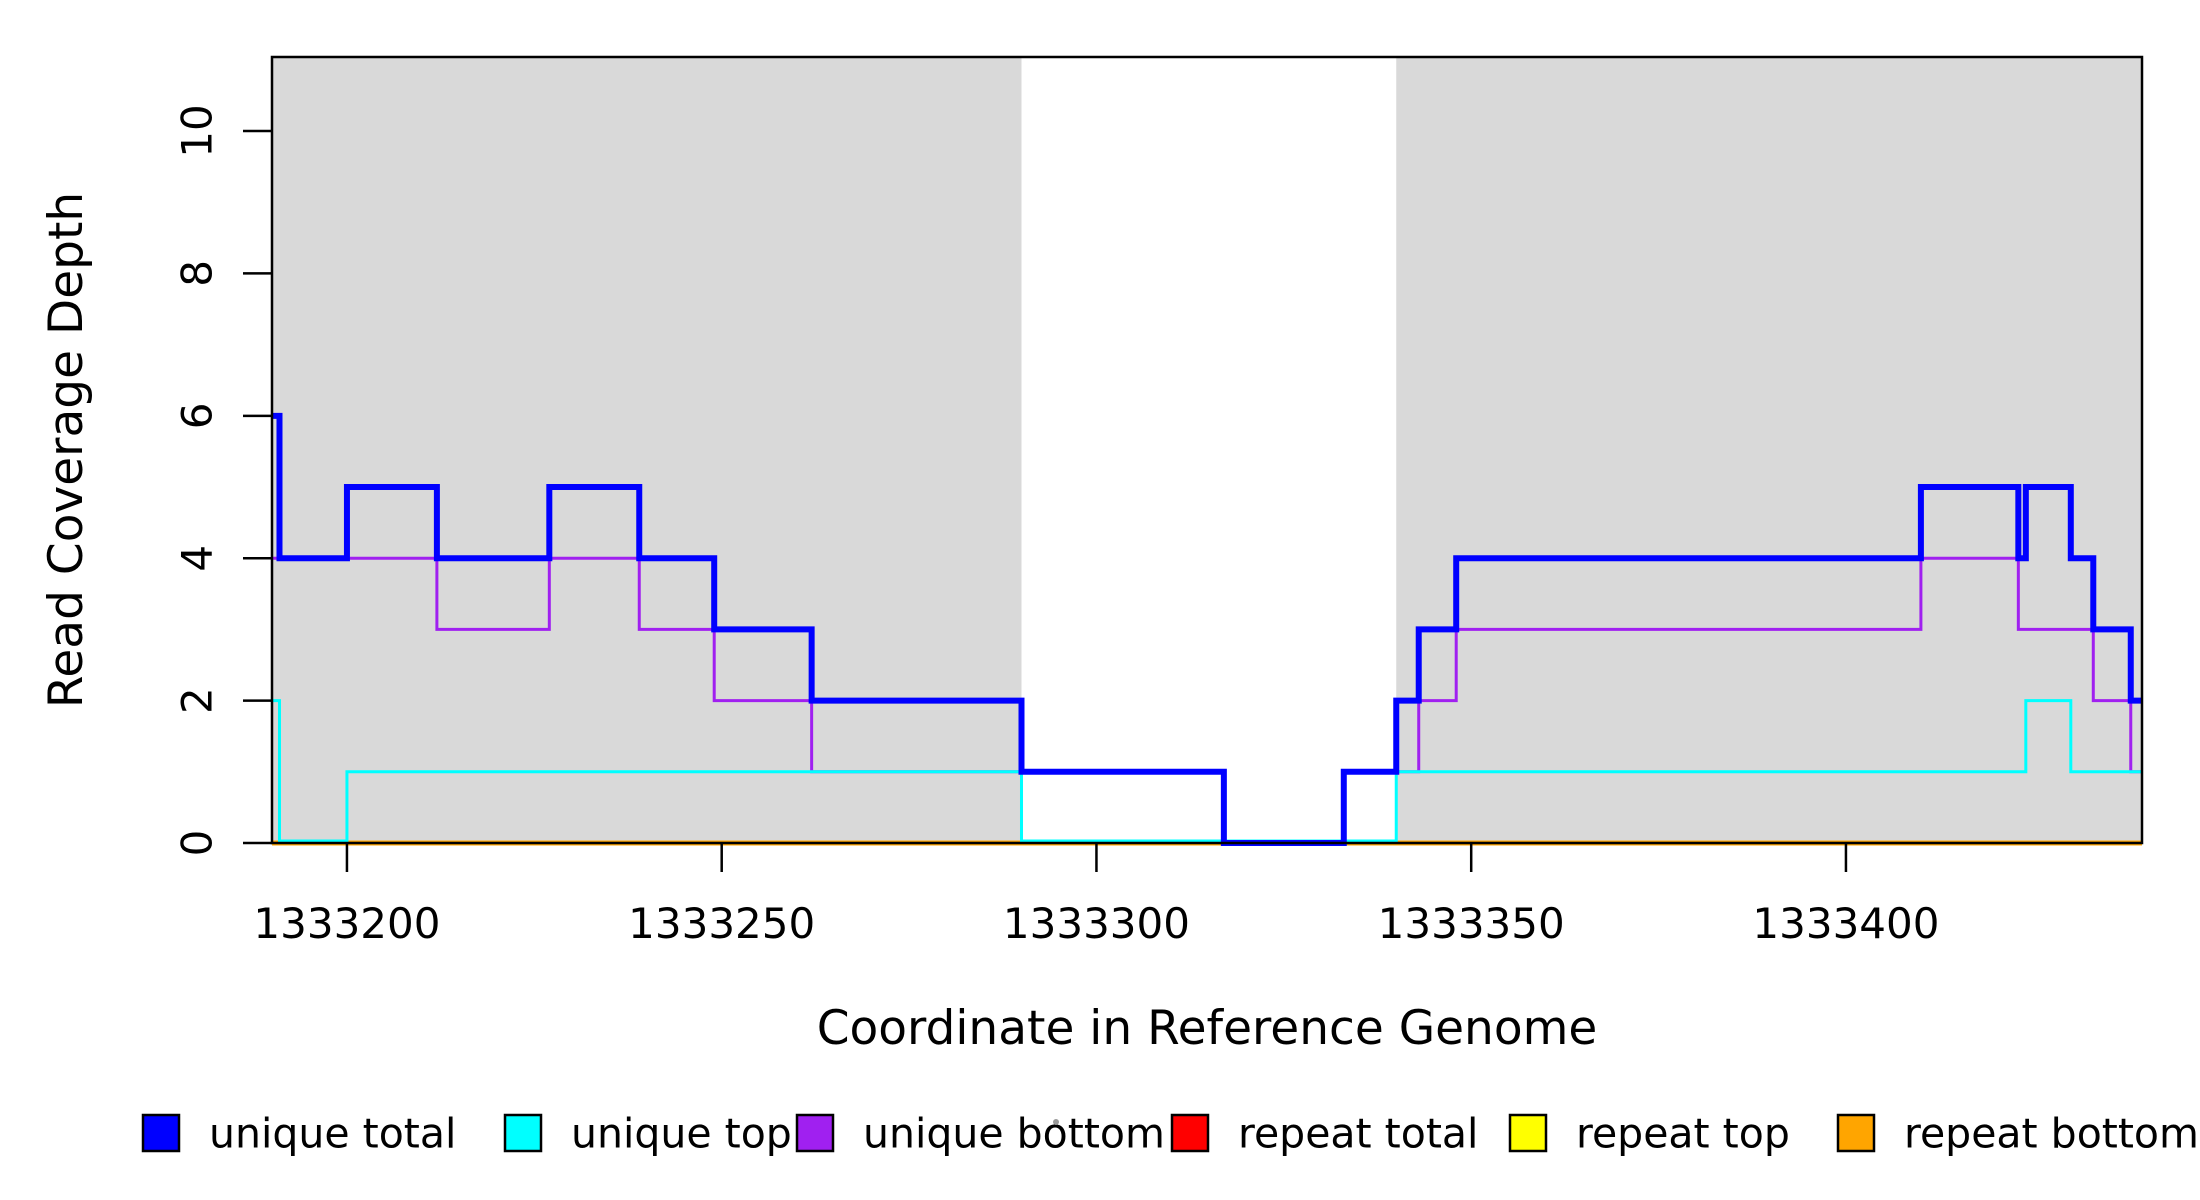 Image resolution: width=2200 pixels, height=1200 pixels. I want to click on y-tick-label: 6, so click(197, 415).